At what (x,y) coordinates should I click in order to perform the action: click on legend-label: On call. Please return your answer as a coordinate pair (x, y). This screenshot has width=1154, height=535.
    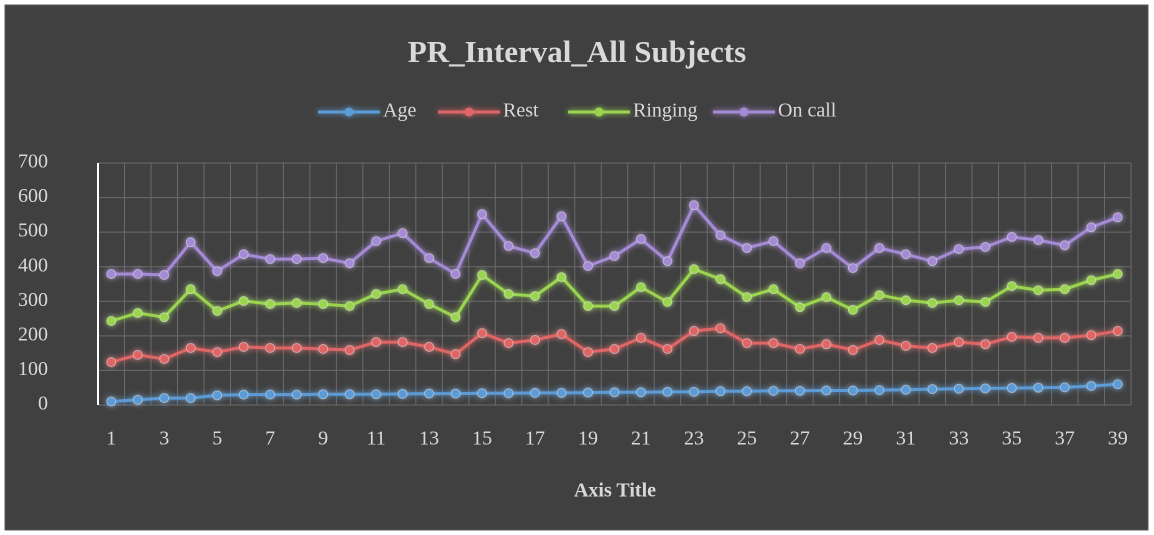
    Looking at the image, I should click on (807, 111).